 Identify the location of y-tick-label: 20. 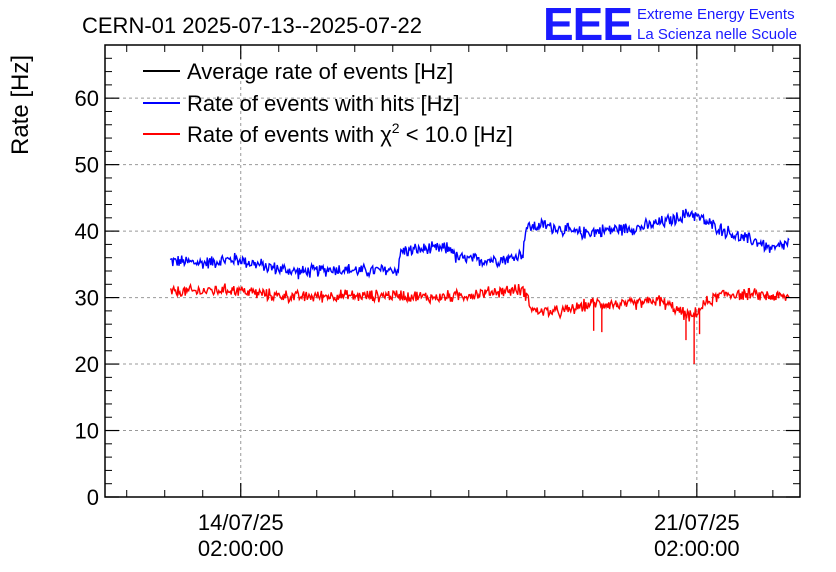
(87, 364).